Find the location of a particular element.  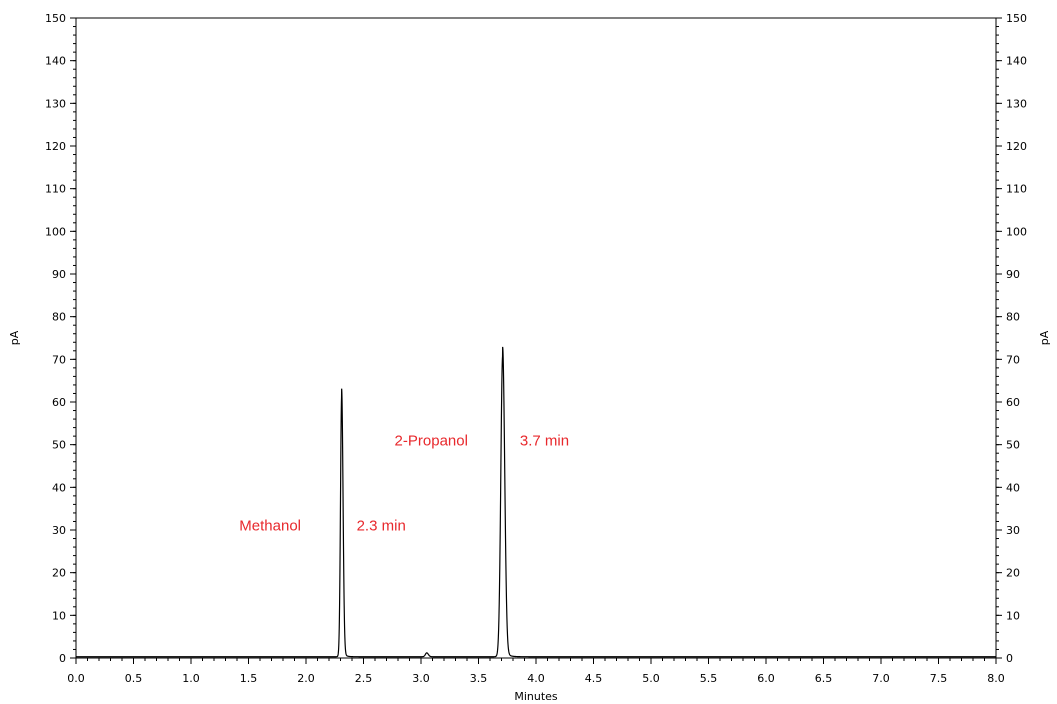

y-tick-label-right: 10 is located at coordinates (1013, 615).